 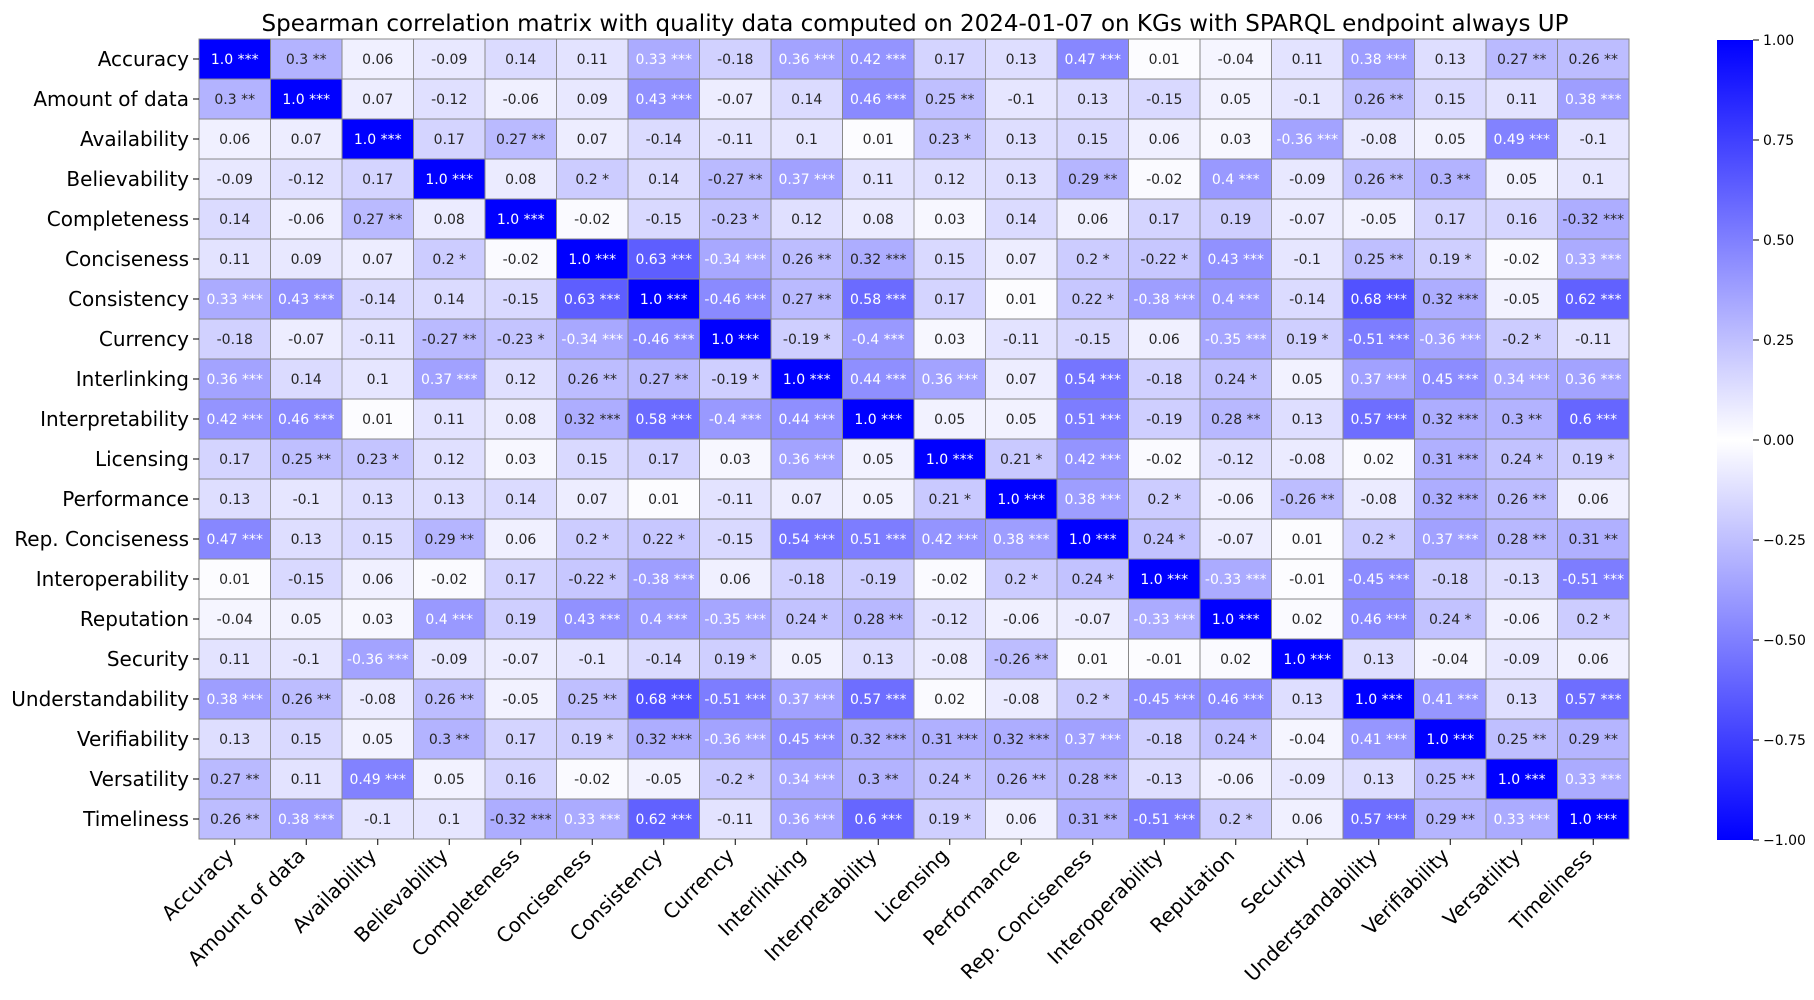 What do you see at coordinates (806, 100) in the screenshot?
I see `cell-label: 0.14` at bounding box center [806, 100].